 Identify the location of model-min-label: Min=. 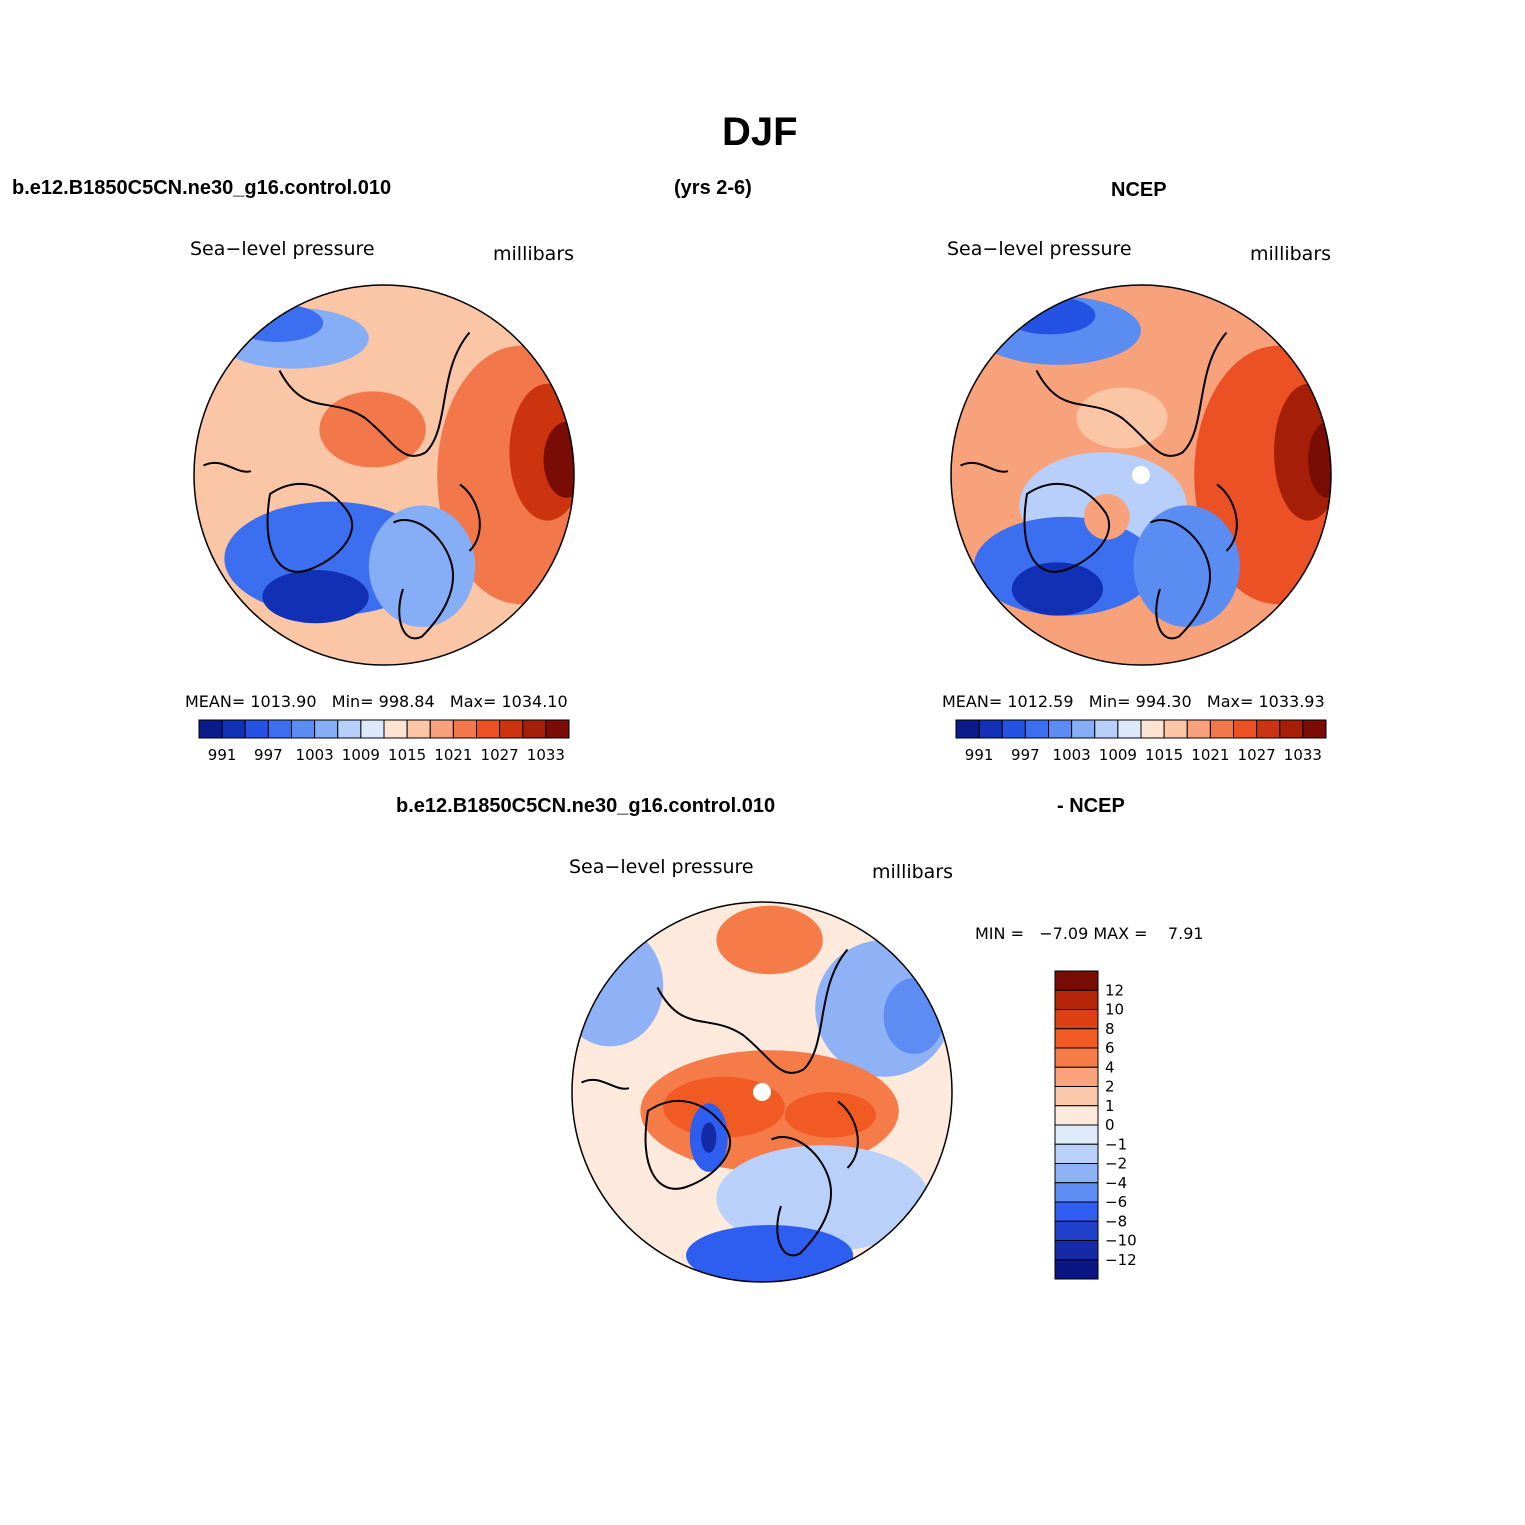
(352, 701).